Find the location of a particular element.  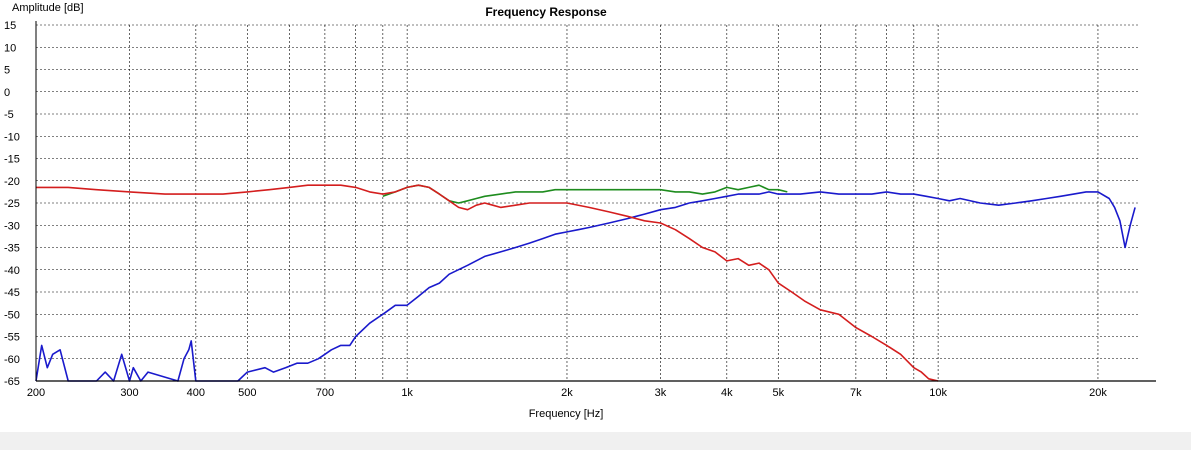

y-tick-label: -35 is located at coordinates (12, 249).